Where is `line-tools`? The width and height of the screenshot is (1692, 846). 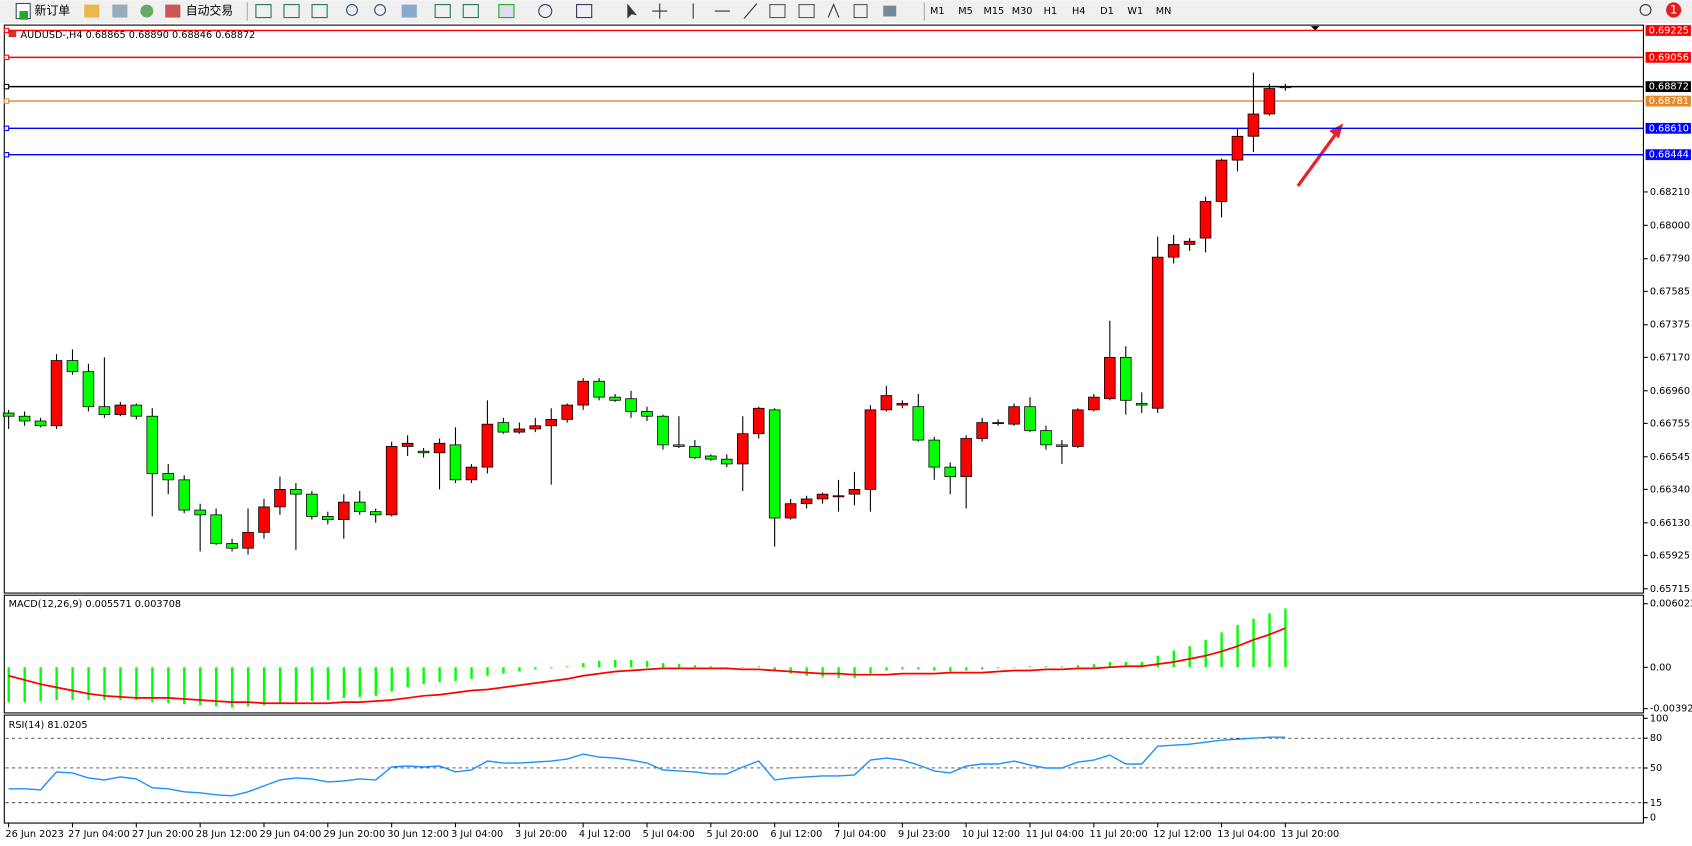 line-tools is located at coordinates (725, 11).